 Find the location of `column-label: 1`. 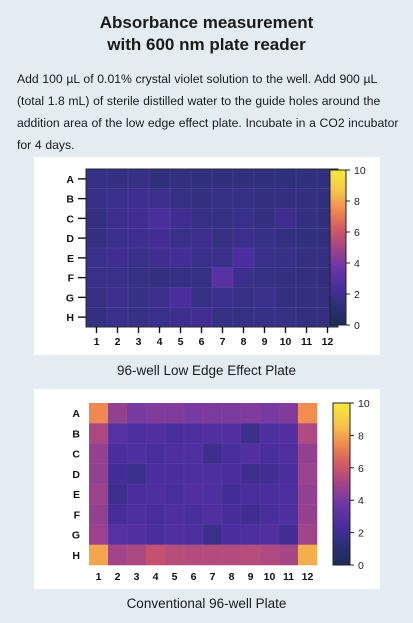

column-label: 1 is located at coordinates (99, 577).